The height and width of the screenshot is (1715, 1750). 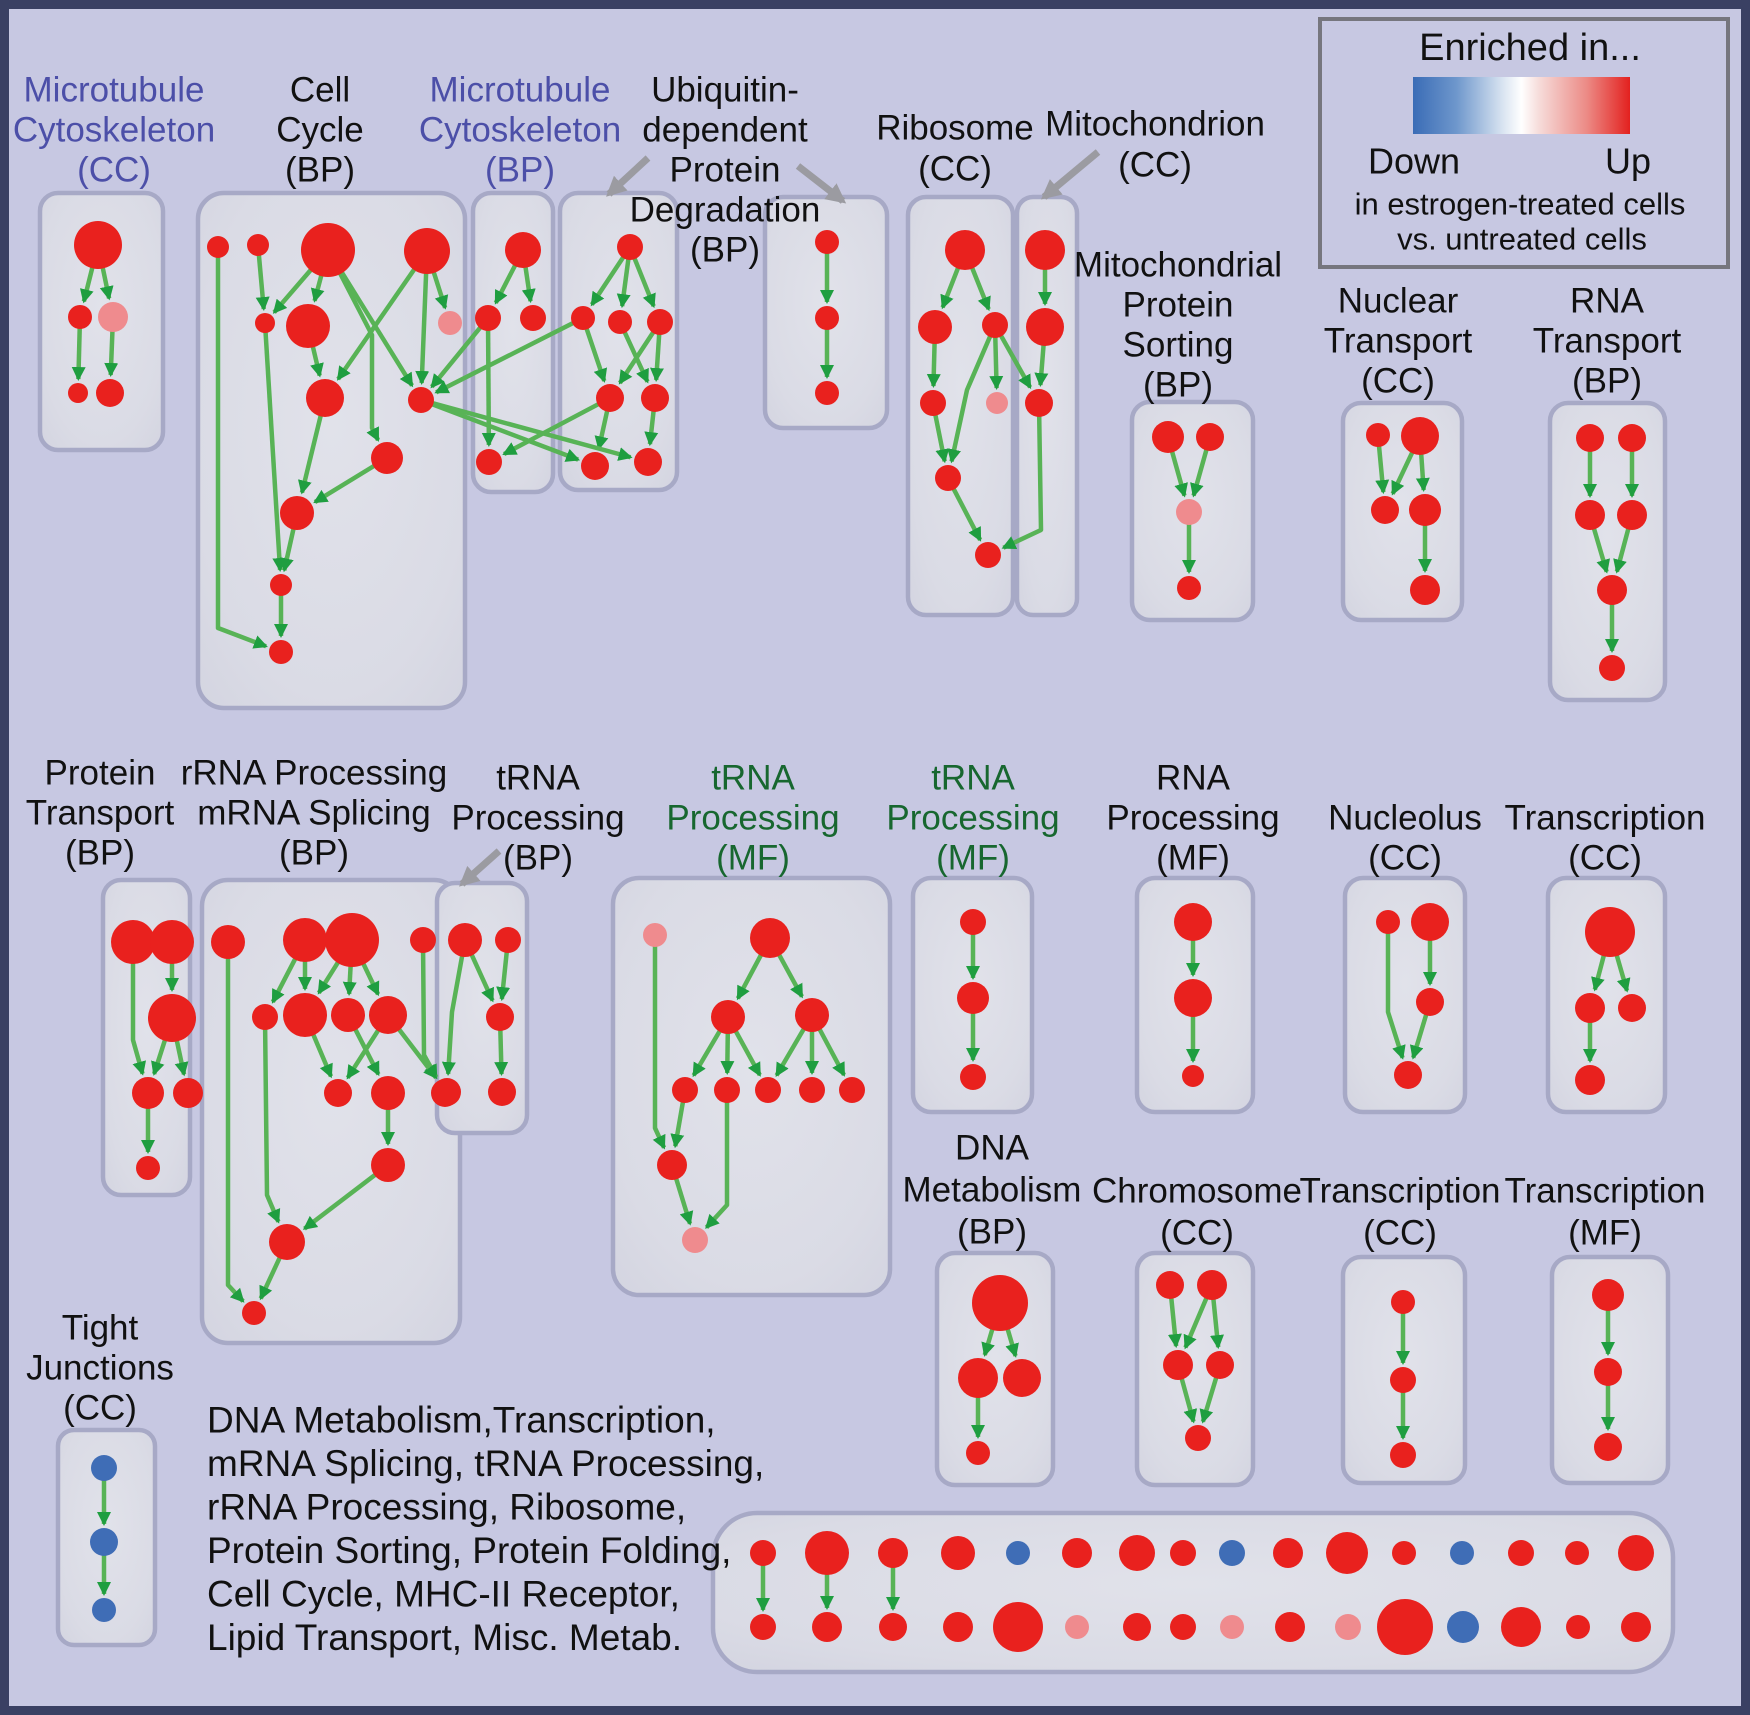 What do you see at coordinates (791, 1050) in the screenshot?
I see `edge-arrow-f4-f7` at bounding box center [791, 1050].